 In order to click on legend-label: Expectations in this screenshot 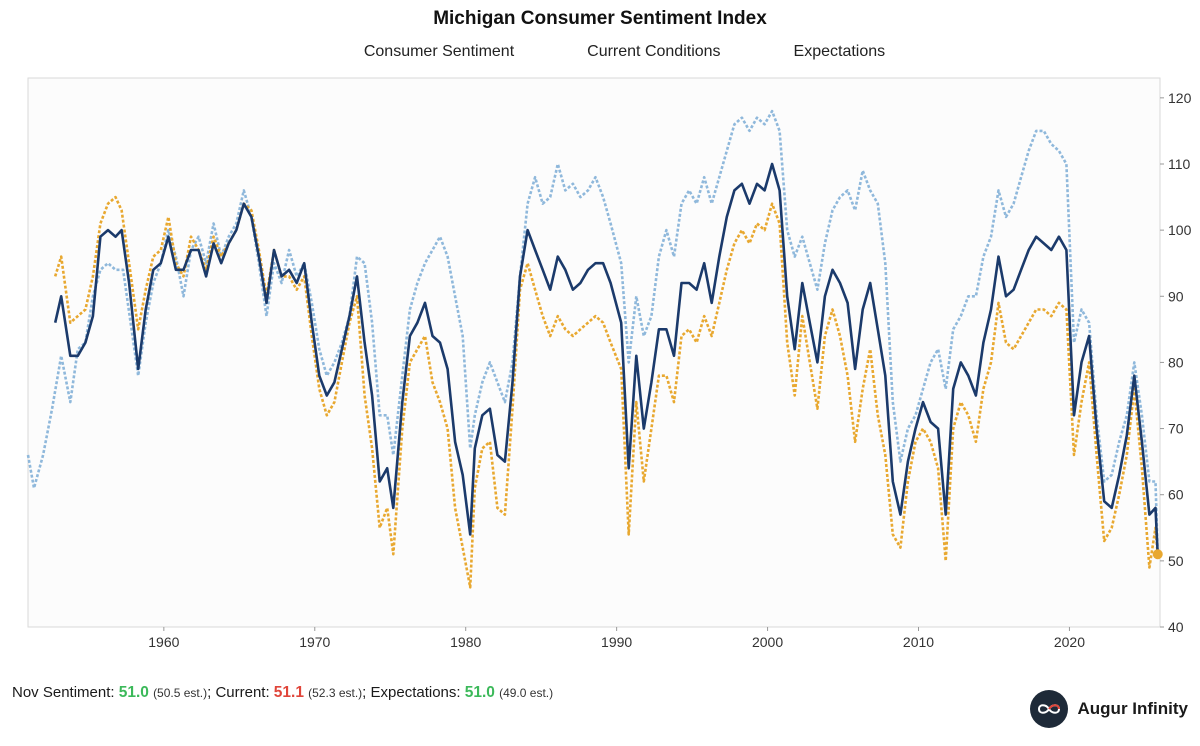, I will do `click(839, 51)`.